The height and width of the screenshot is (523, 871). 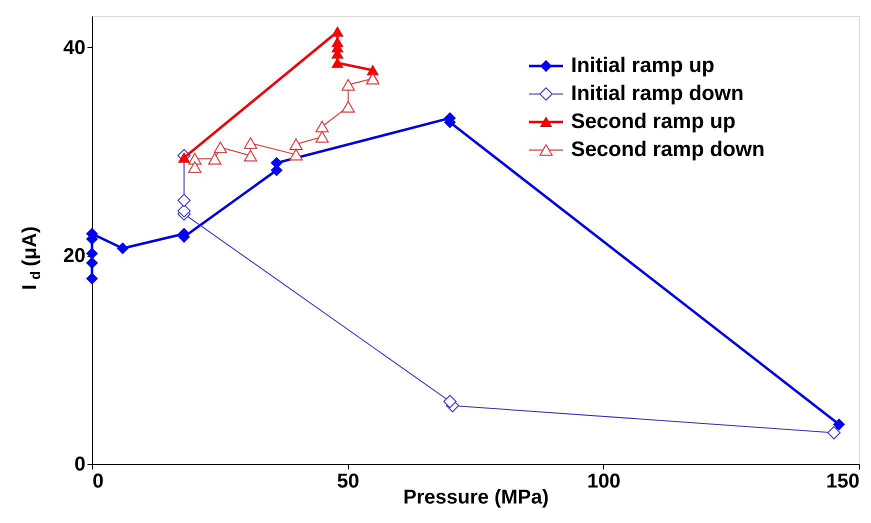 I want to click on legend-label: Second ramp up, so click(x=653, y=121).